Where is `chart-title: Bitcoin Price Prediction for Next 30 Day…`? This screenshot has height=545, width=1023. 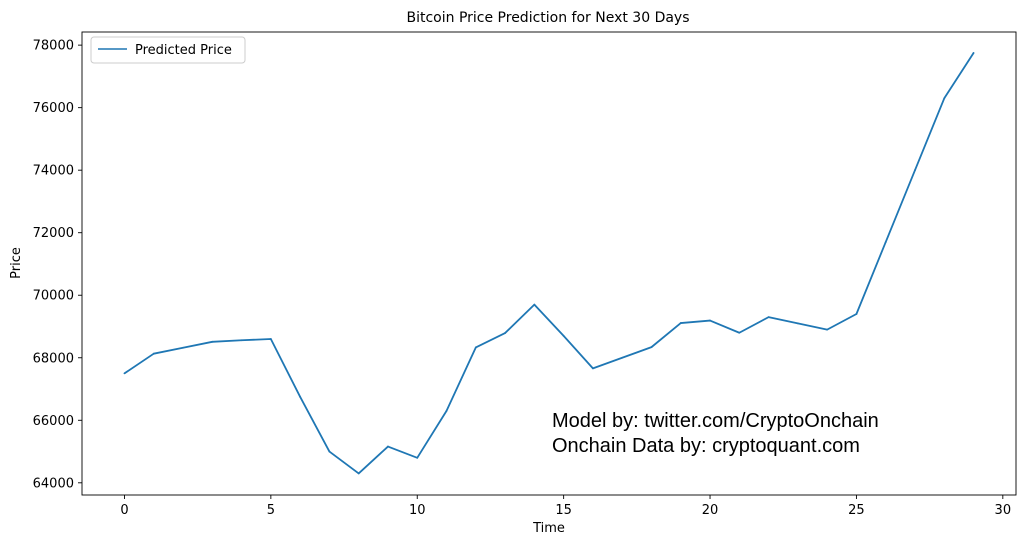
chart-title: Bitcoin Price Prediction for Next 30 Day… is located at coordinates (547, 18).